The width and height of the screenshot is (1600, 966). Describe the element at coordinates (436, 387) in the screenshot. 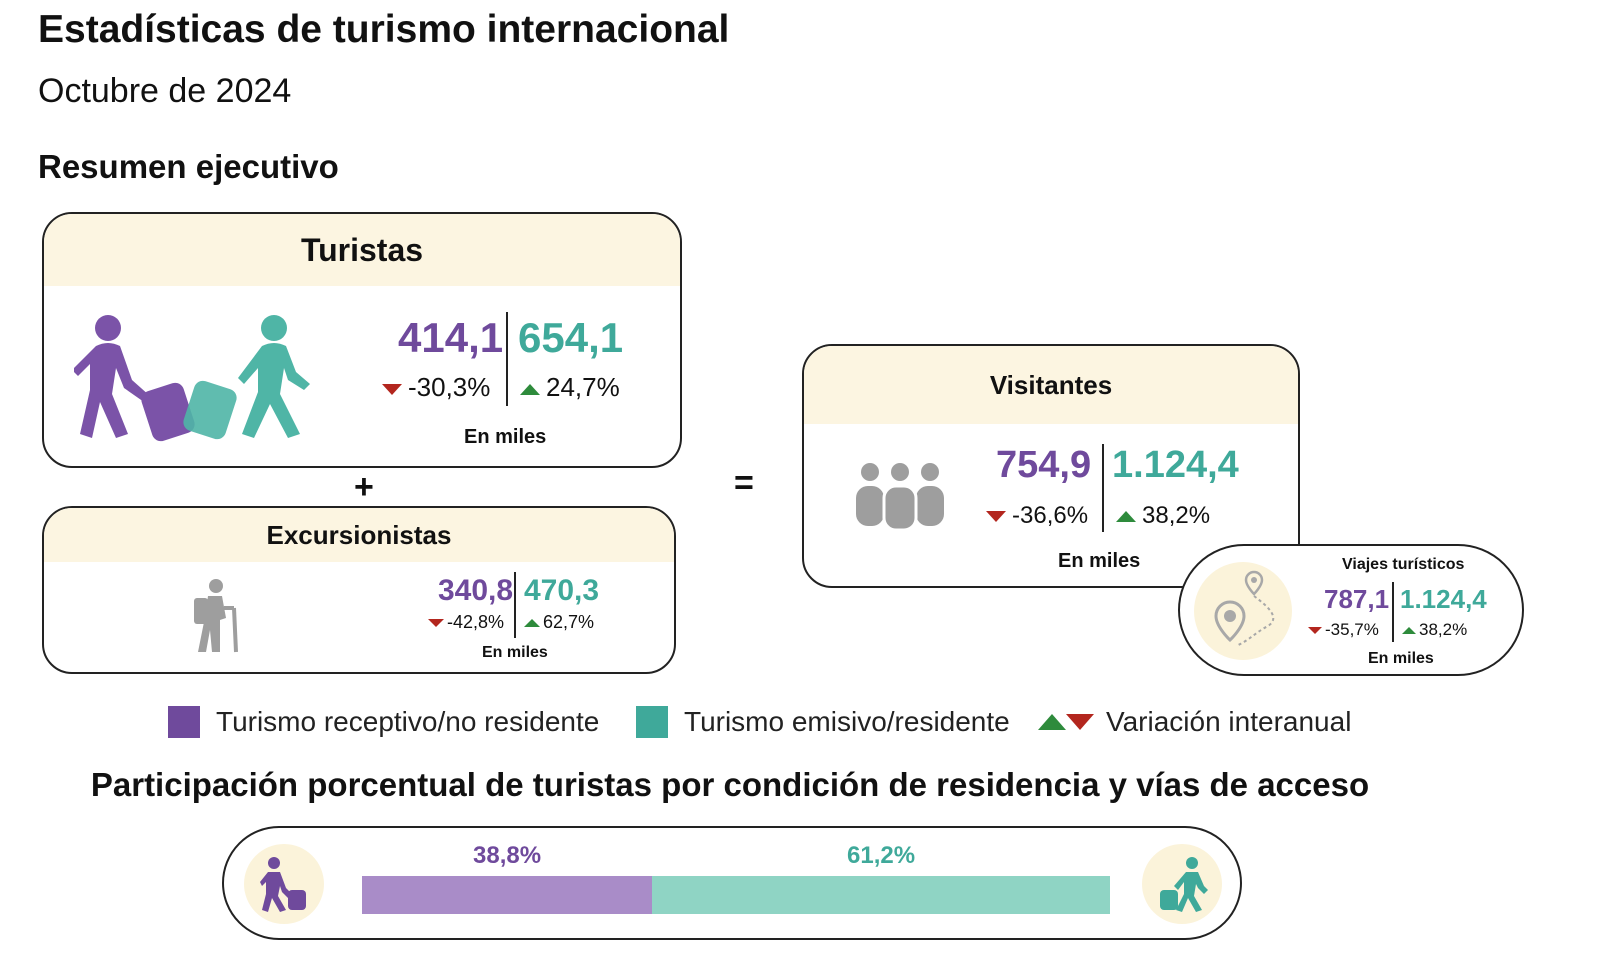

I see `turistas-receptive-change: -30,3%` at that location.